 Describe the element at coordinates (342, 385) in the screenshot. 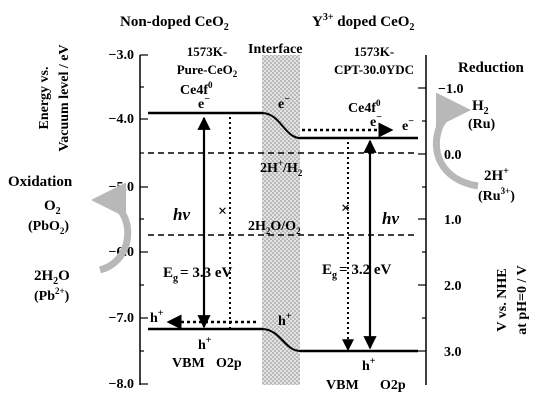

I see `vbm-label-right: VBM` at that location.